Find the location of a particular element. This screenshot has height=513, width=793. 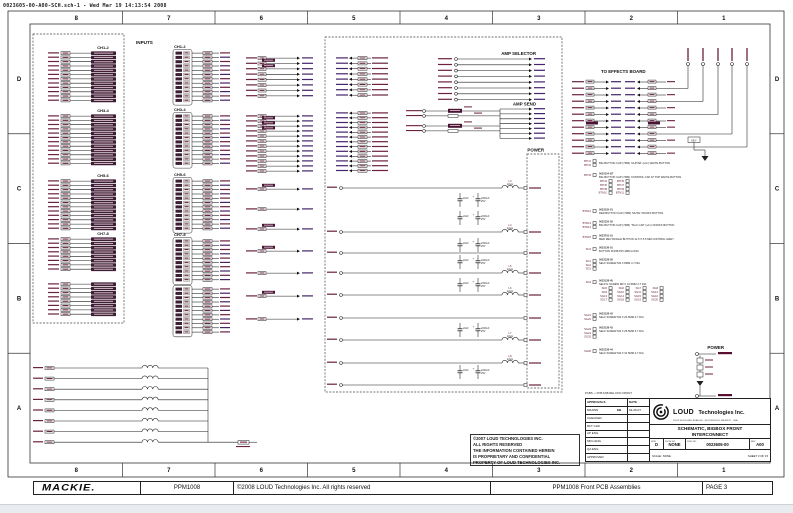

svg-text: POWER is located at coordinates (535, 150).